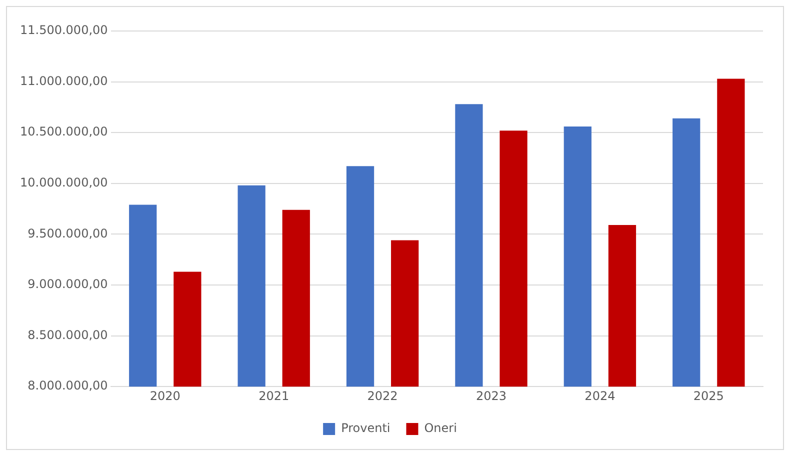  What do you see at coordinates (64, 81) in the screenshot?
I see `y-tick-label: 11.000.000,00` at bounding box center [64, 81].